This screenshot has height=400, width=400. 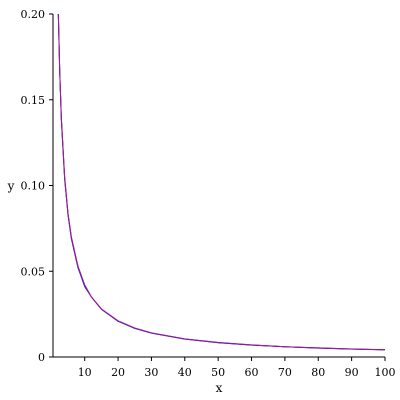 I want to click on x-axis-ticks: 10 20 30 40 50 60 70 80 90 100, so click(x=237, y=368).